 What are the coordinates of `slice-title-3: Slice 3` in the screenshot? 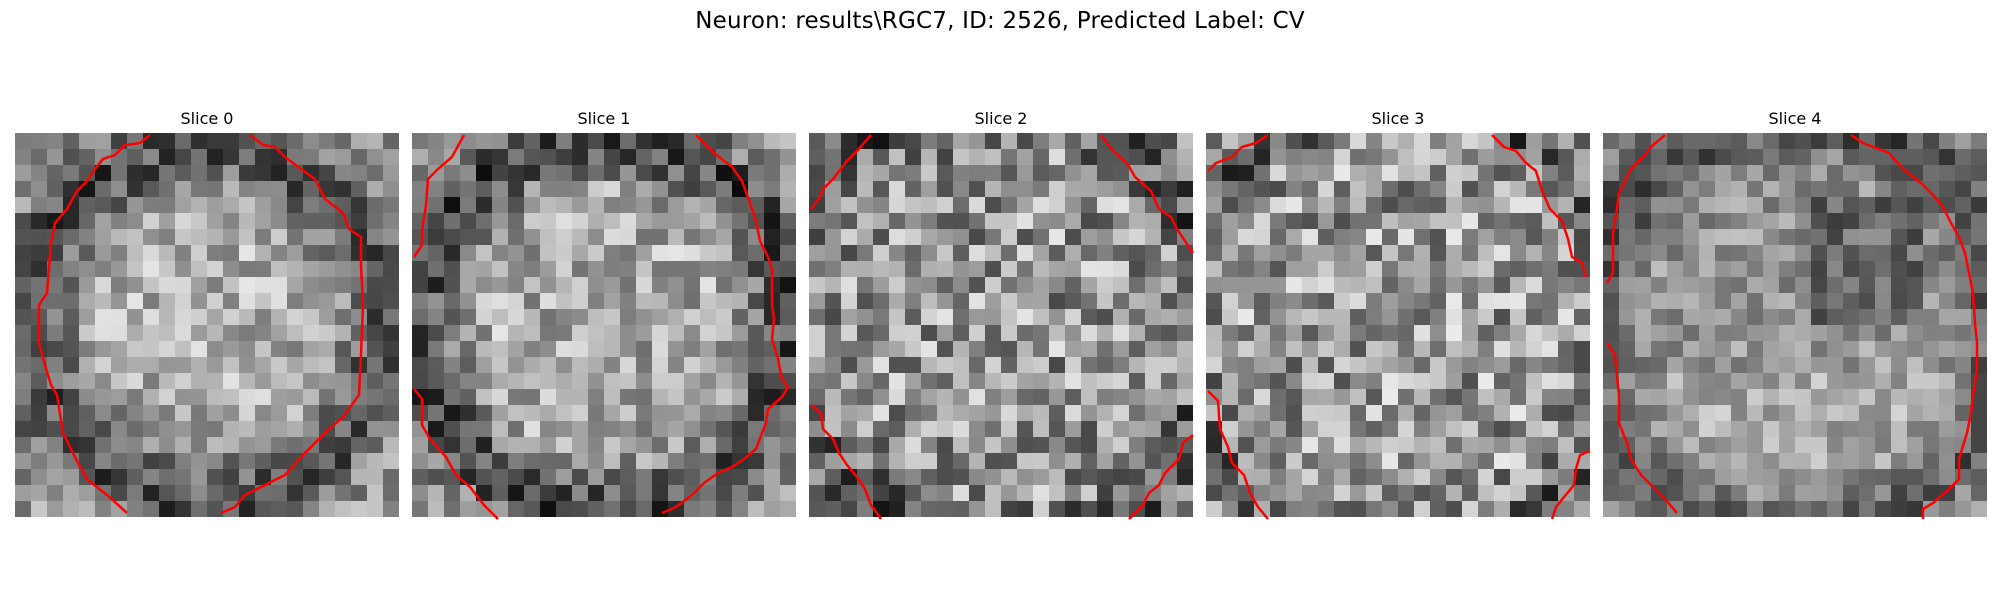 It's located at (1398, 118).